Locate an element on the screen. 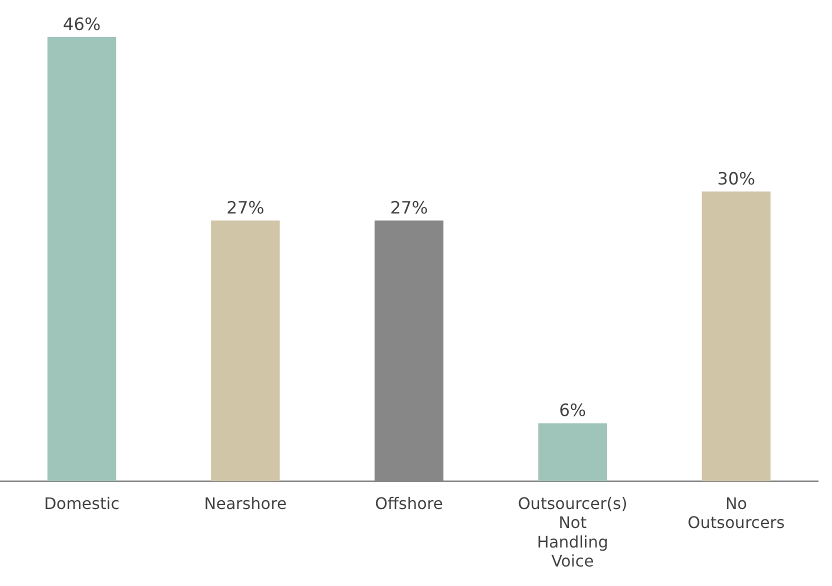  x-tick-label: Outsourcer(s) Not Handling Voice is located at coordinates (573, 532).